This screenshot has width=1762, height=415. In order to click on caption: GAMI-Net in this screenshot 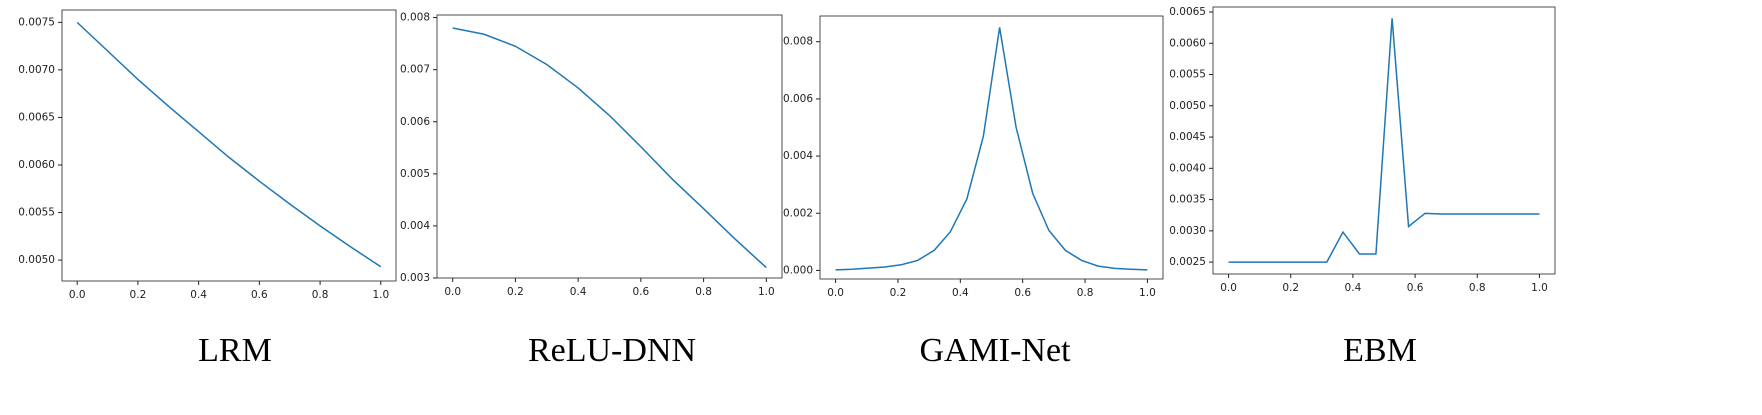, I will do `click(995, 350)`.